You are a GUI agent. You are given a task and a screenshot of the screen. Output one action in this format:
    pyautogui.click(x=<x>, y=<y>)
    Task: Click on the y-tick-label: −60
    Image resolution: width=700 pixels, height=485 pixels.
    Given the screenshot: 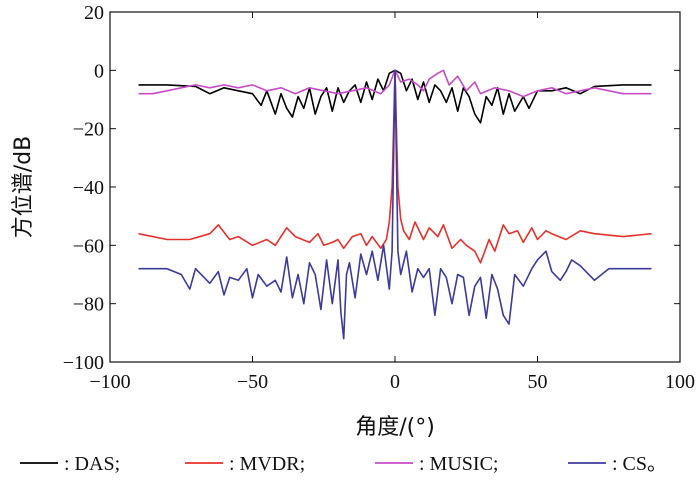 What is the action you would take?
    pyautogui.click(x=88, y=246)
    